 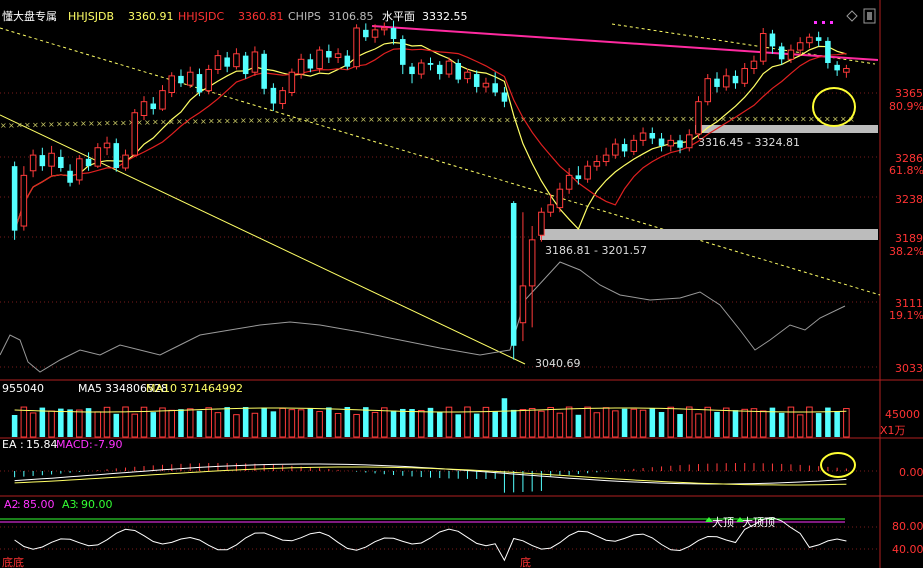 What do you see at coordinates (834, 282) in the screenshot?
I see `highlight-marks` at bounding box center [834, 282].